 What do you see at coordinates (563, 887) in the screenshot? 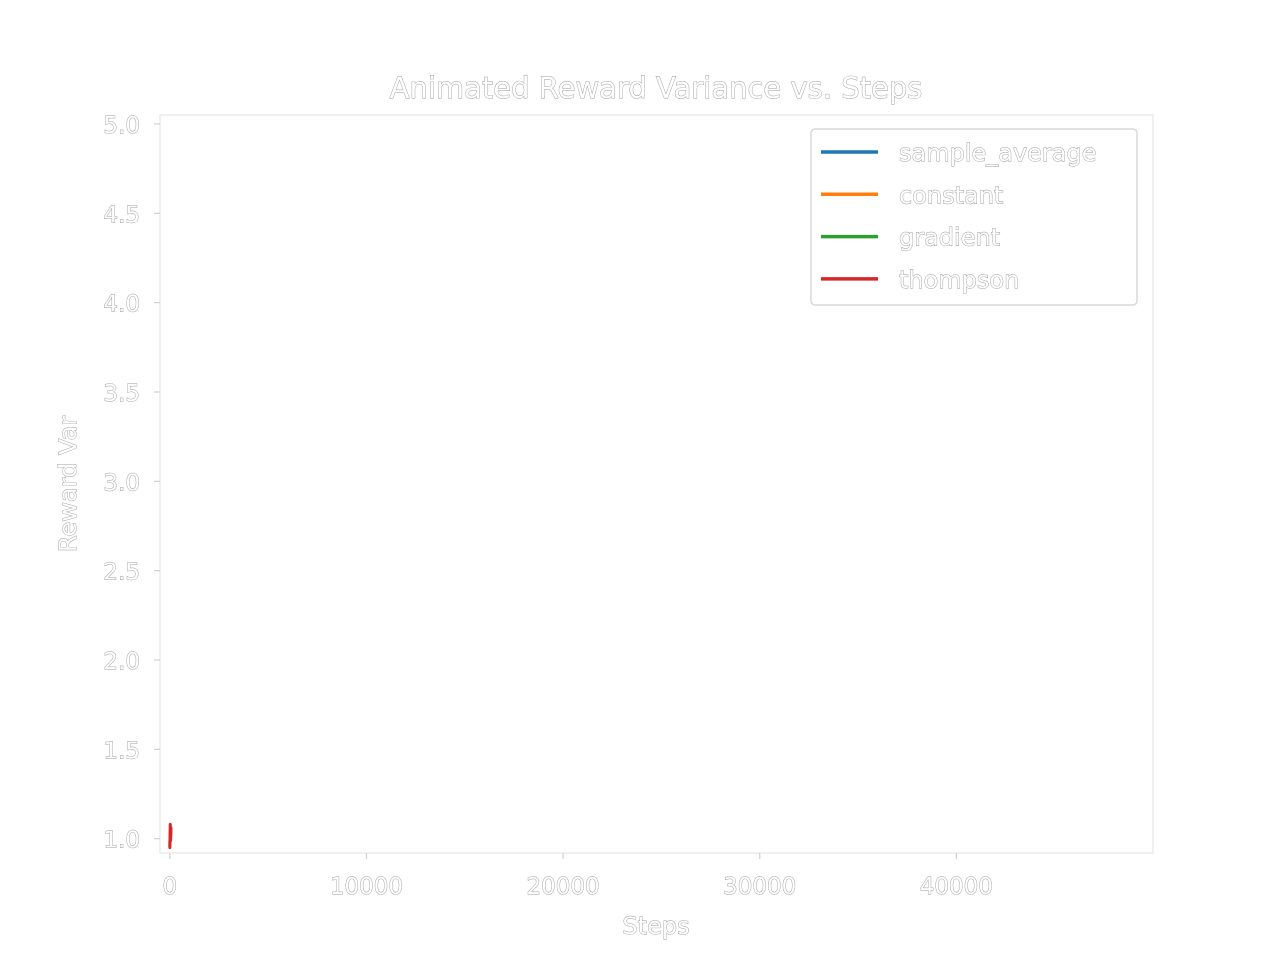
I see `x-tick-label: 20000` at bounding box center [563, 887].